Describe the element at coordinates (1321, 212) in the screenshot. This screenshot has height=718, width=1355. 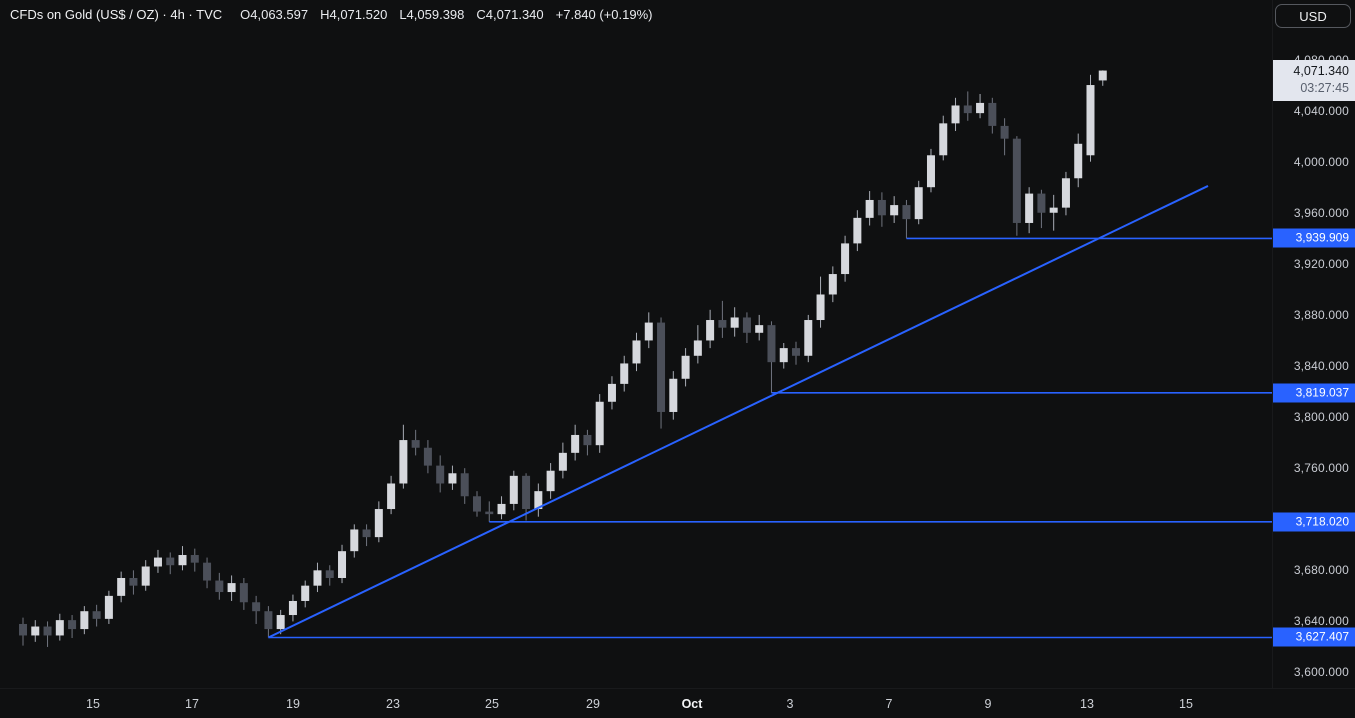
I see `price-tick-label: 3,960.000` at that location.